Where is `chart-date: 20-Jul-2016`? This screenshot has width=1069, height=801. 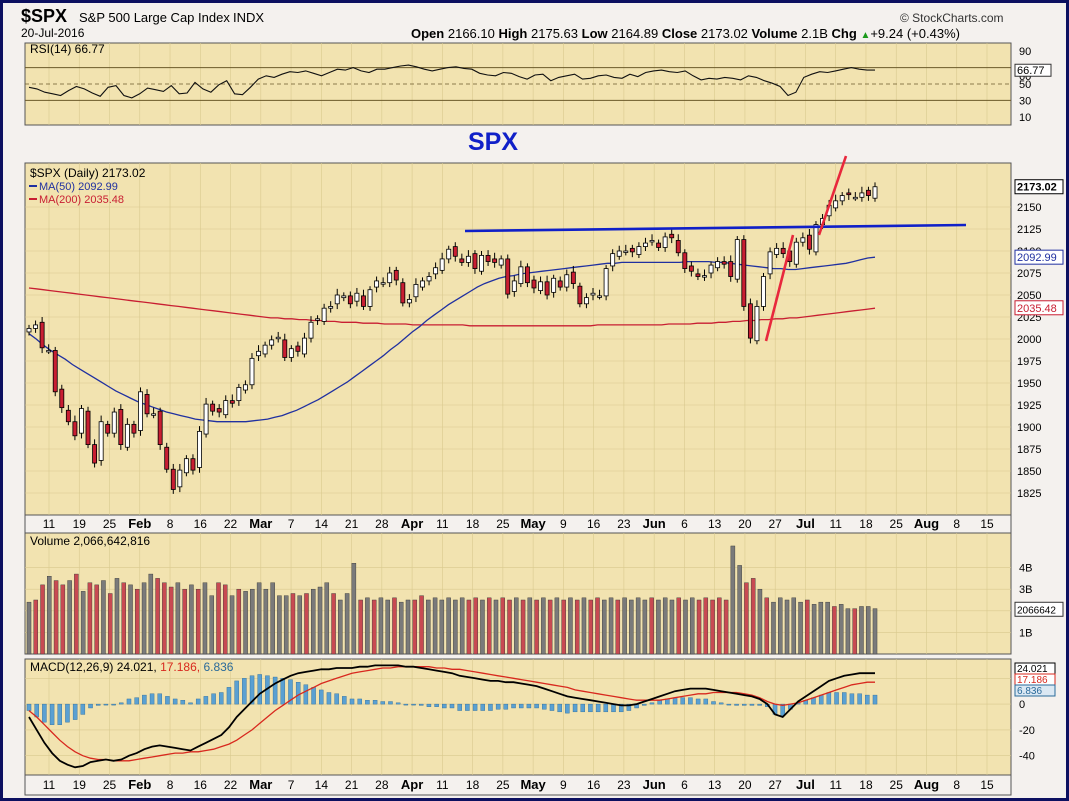 chart-date: 20-Jul-2016 is located at coordinates (53, 33).